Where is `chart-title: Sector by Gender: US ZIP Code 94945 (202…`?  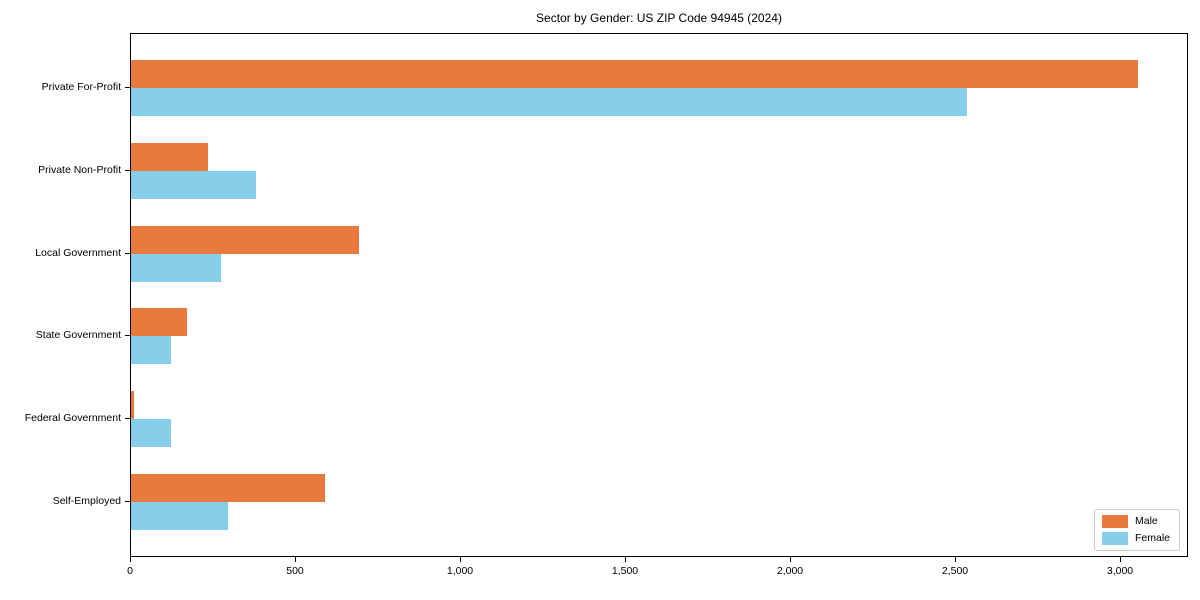
chart-title: Sector by Gender: US ZIP Code 94945 (202… is located at coordinates (659, 18).